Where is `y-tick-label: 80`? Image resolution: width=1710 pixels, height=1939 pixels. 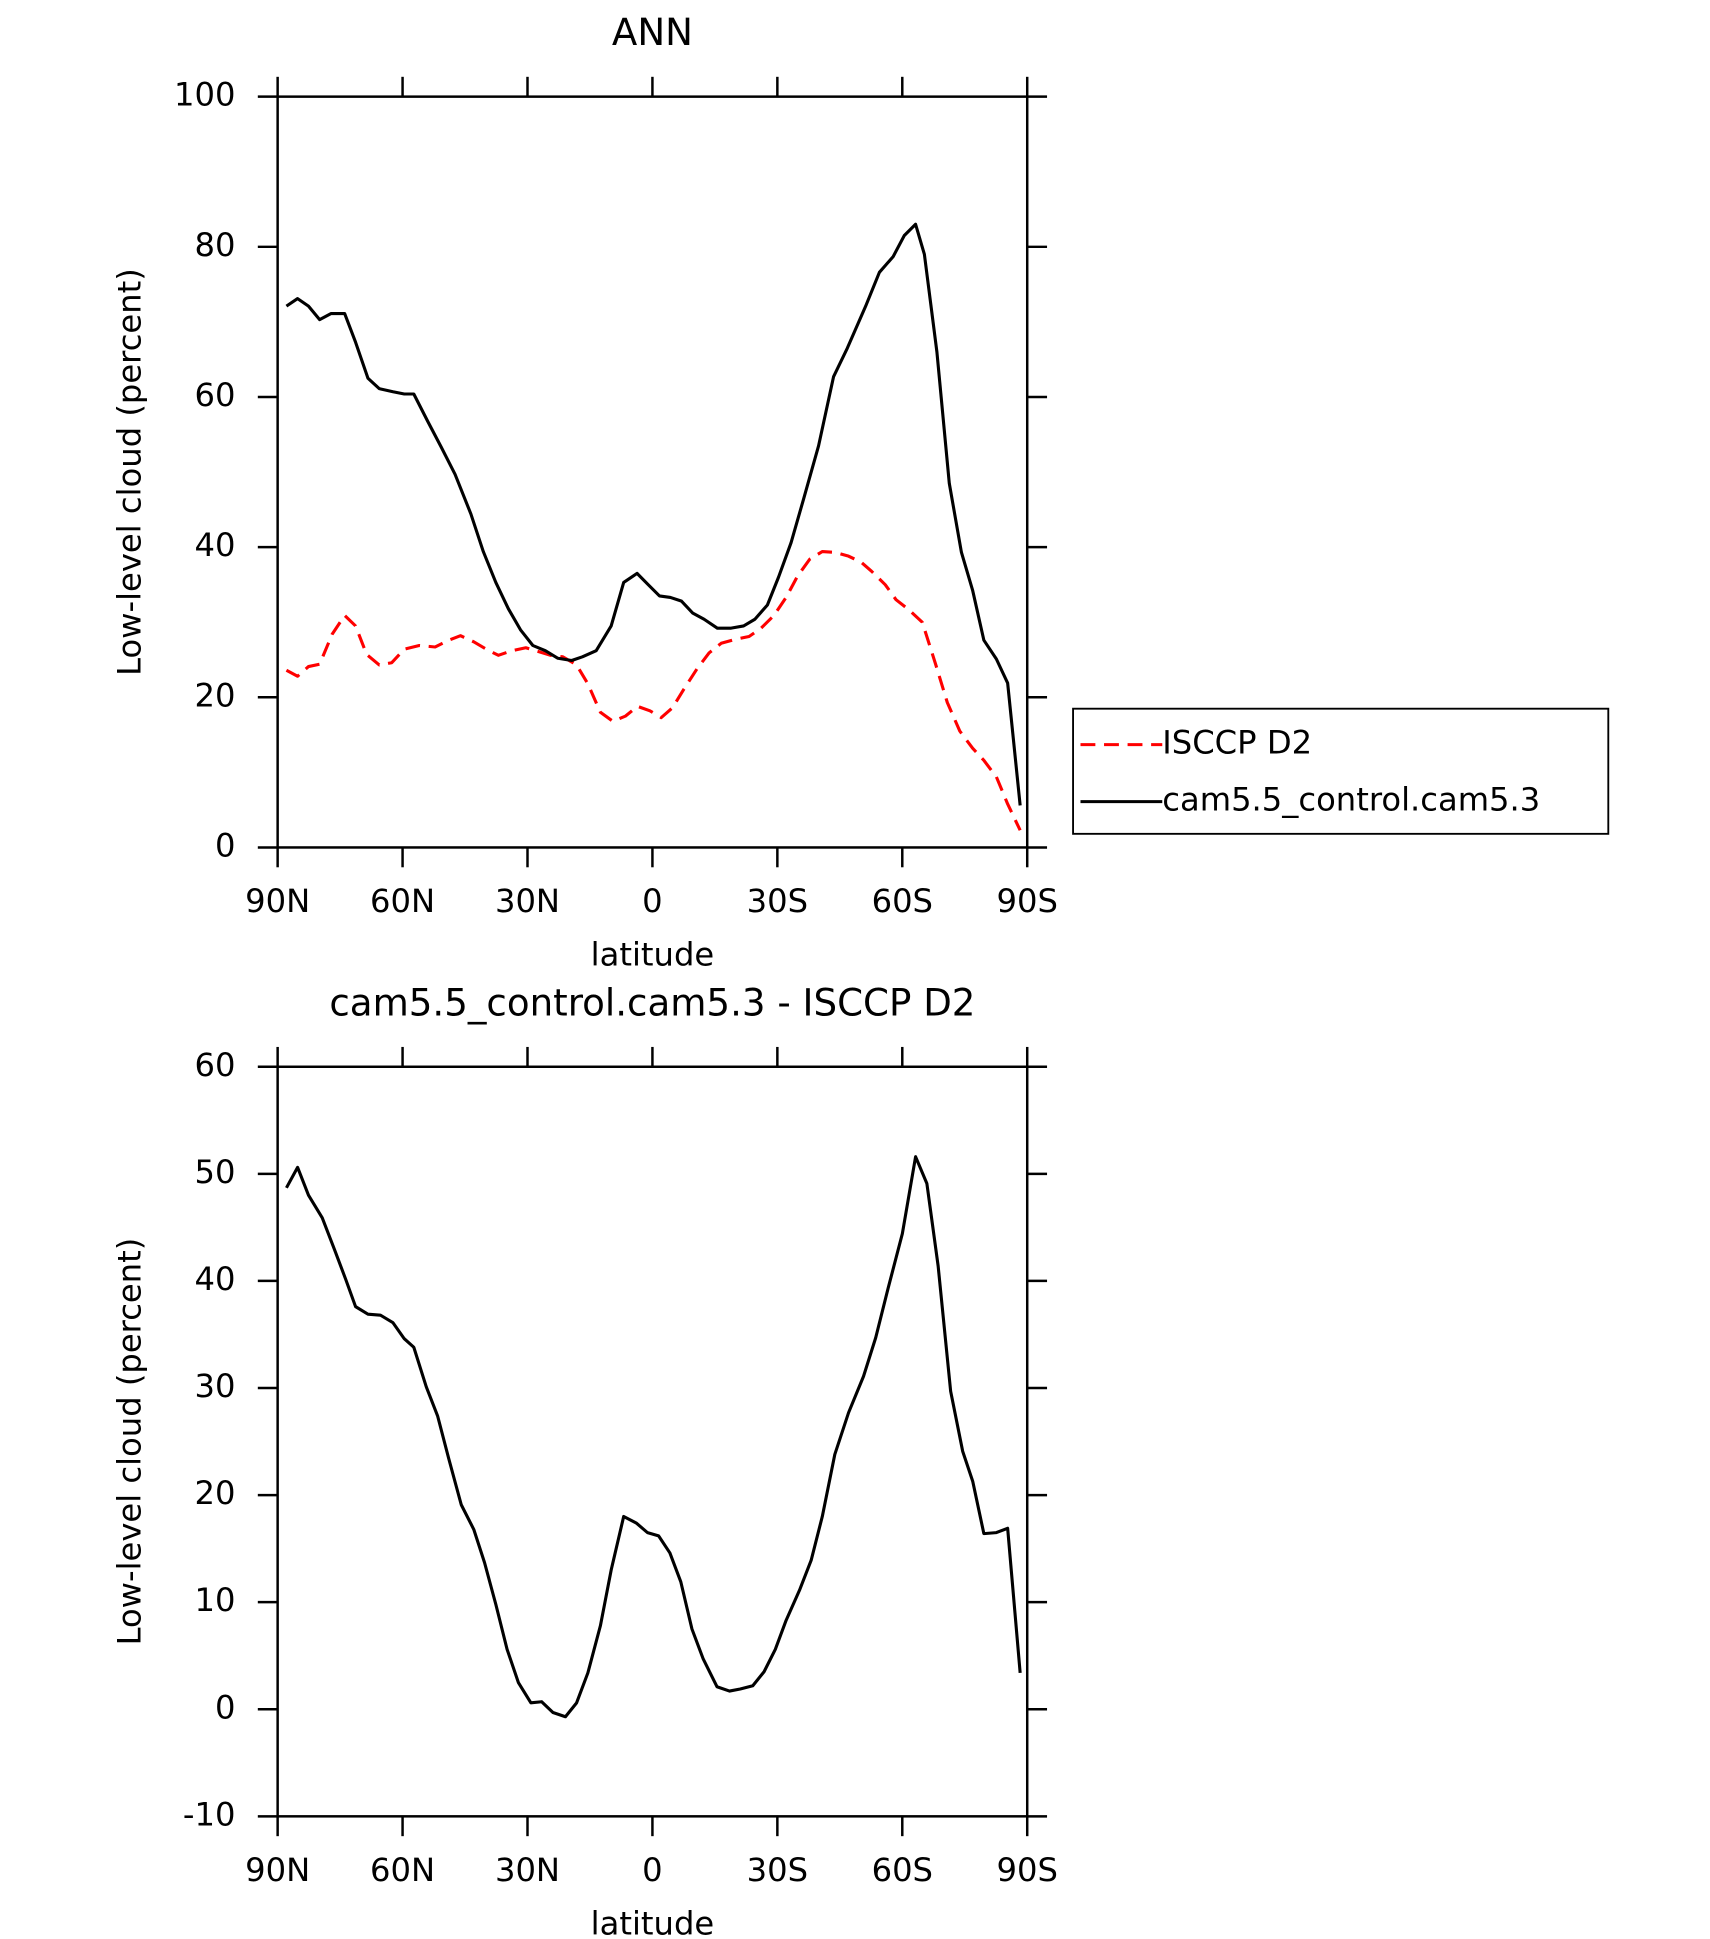
y-tick-label: 80 is located at coordinates (215, 245).